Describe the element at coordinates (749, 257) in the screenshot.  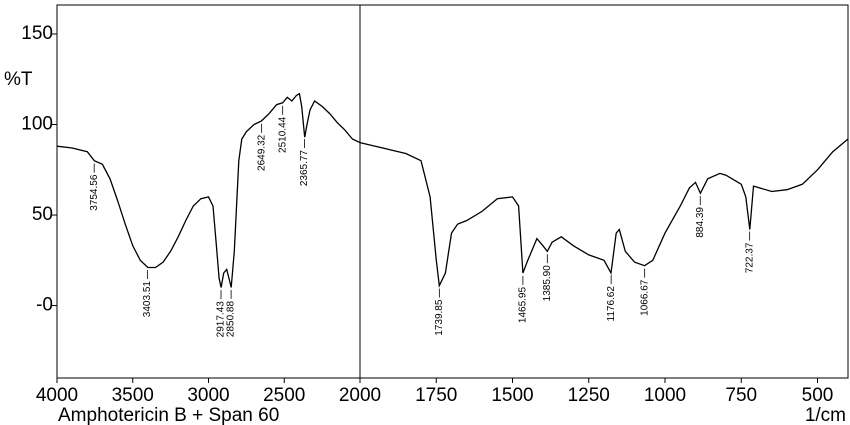
I see `peak-label: 722.37` at that location.